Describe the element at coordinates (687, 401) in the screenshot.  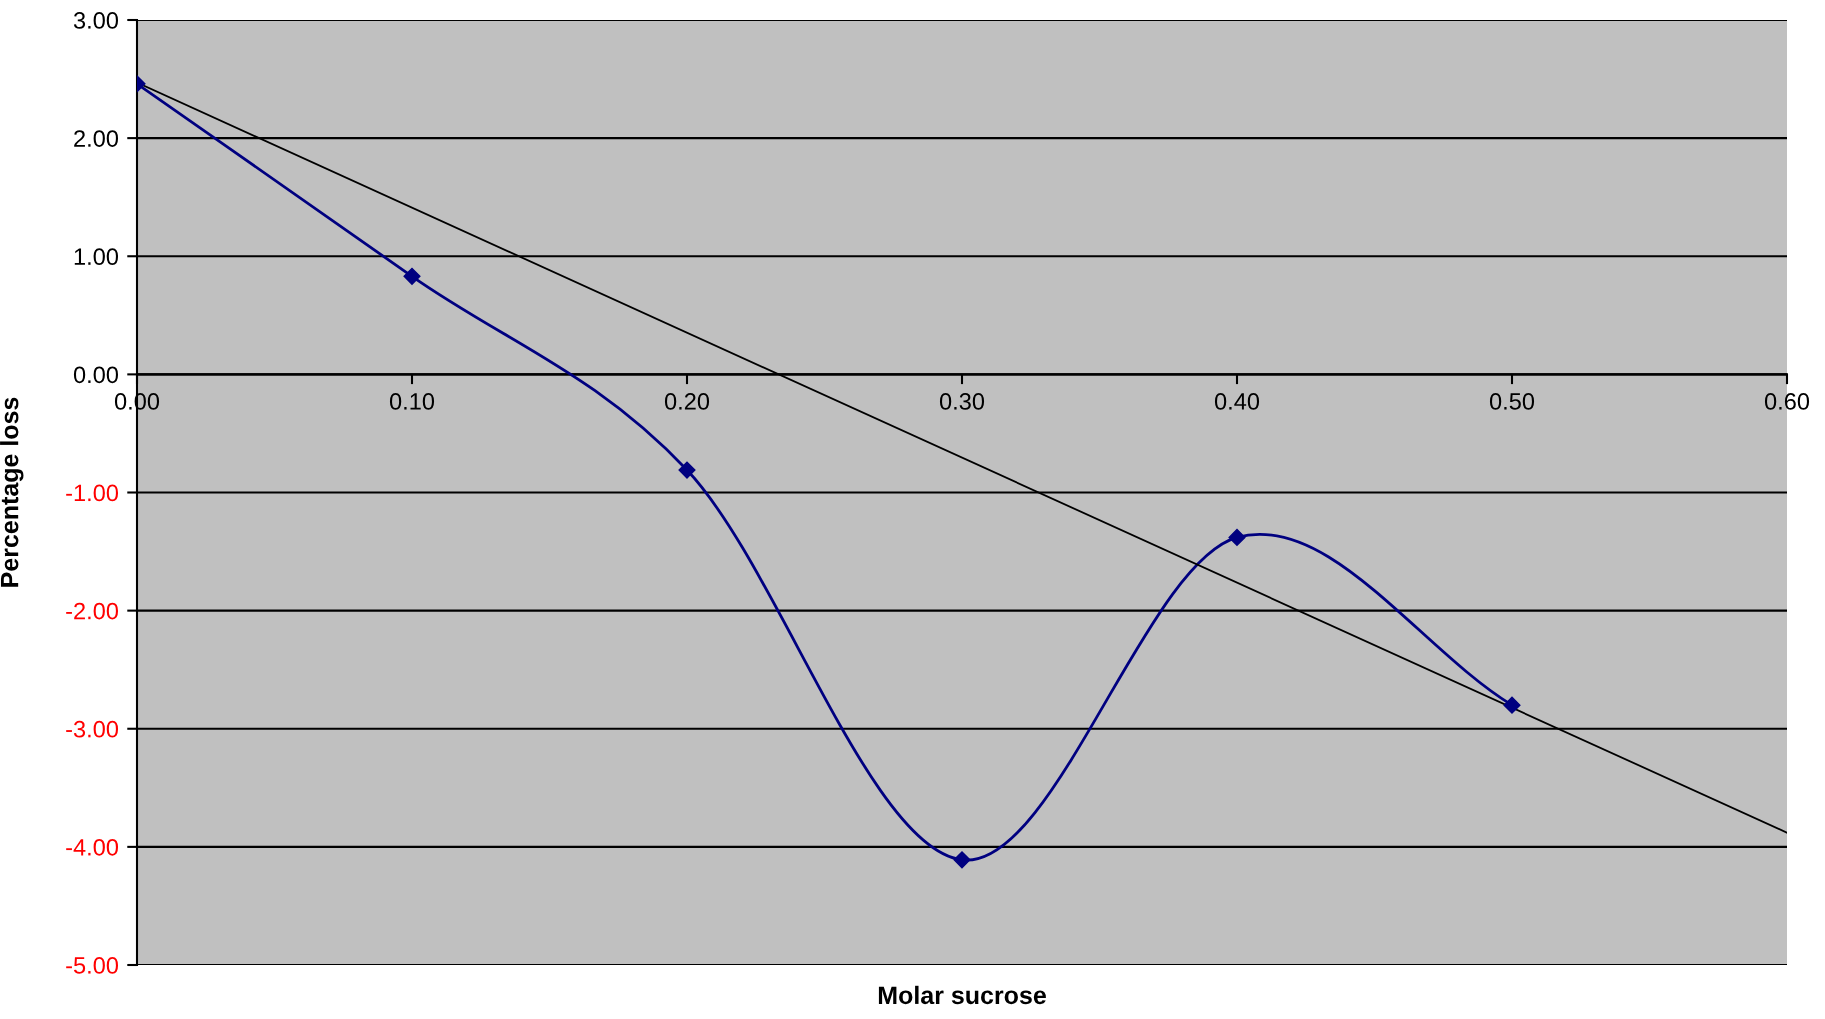
I see `x-tick-label: 0.20` at that location.